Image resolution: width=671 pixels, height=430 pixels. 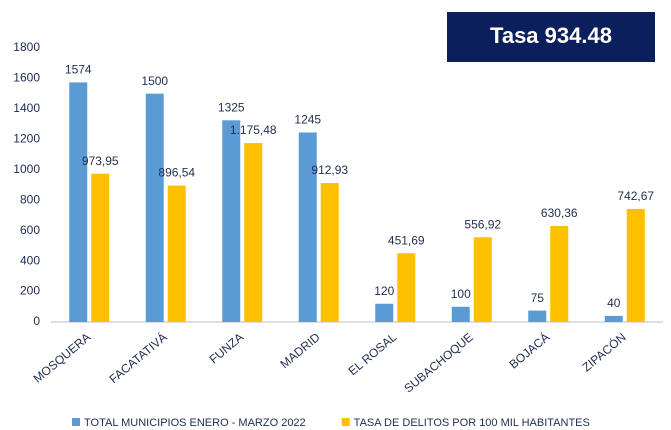 I want to click on legend-label: TOTAL MUNICIPIOS ENERO - MARZO 2022, so click(x=195, y=423).